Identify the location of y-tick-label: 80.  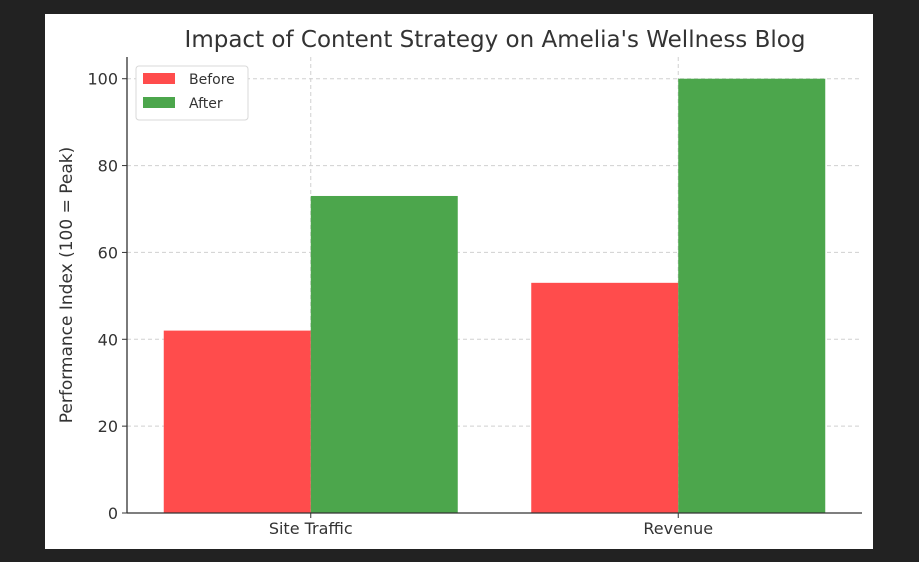
(108, 166).